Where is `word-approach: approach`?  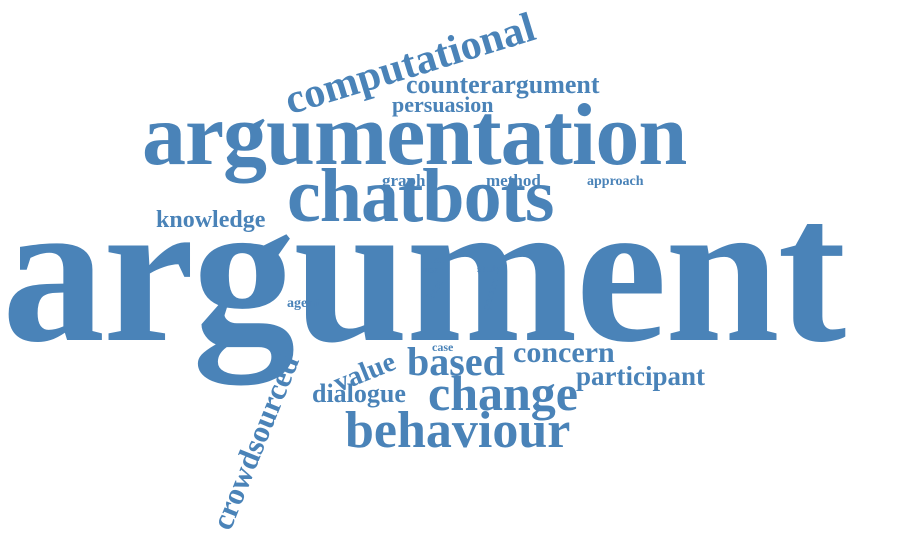 word-approach: approach is located at coordinates (615, 181).